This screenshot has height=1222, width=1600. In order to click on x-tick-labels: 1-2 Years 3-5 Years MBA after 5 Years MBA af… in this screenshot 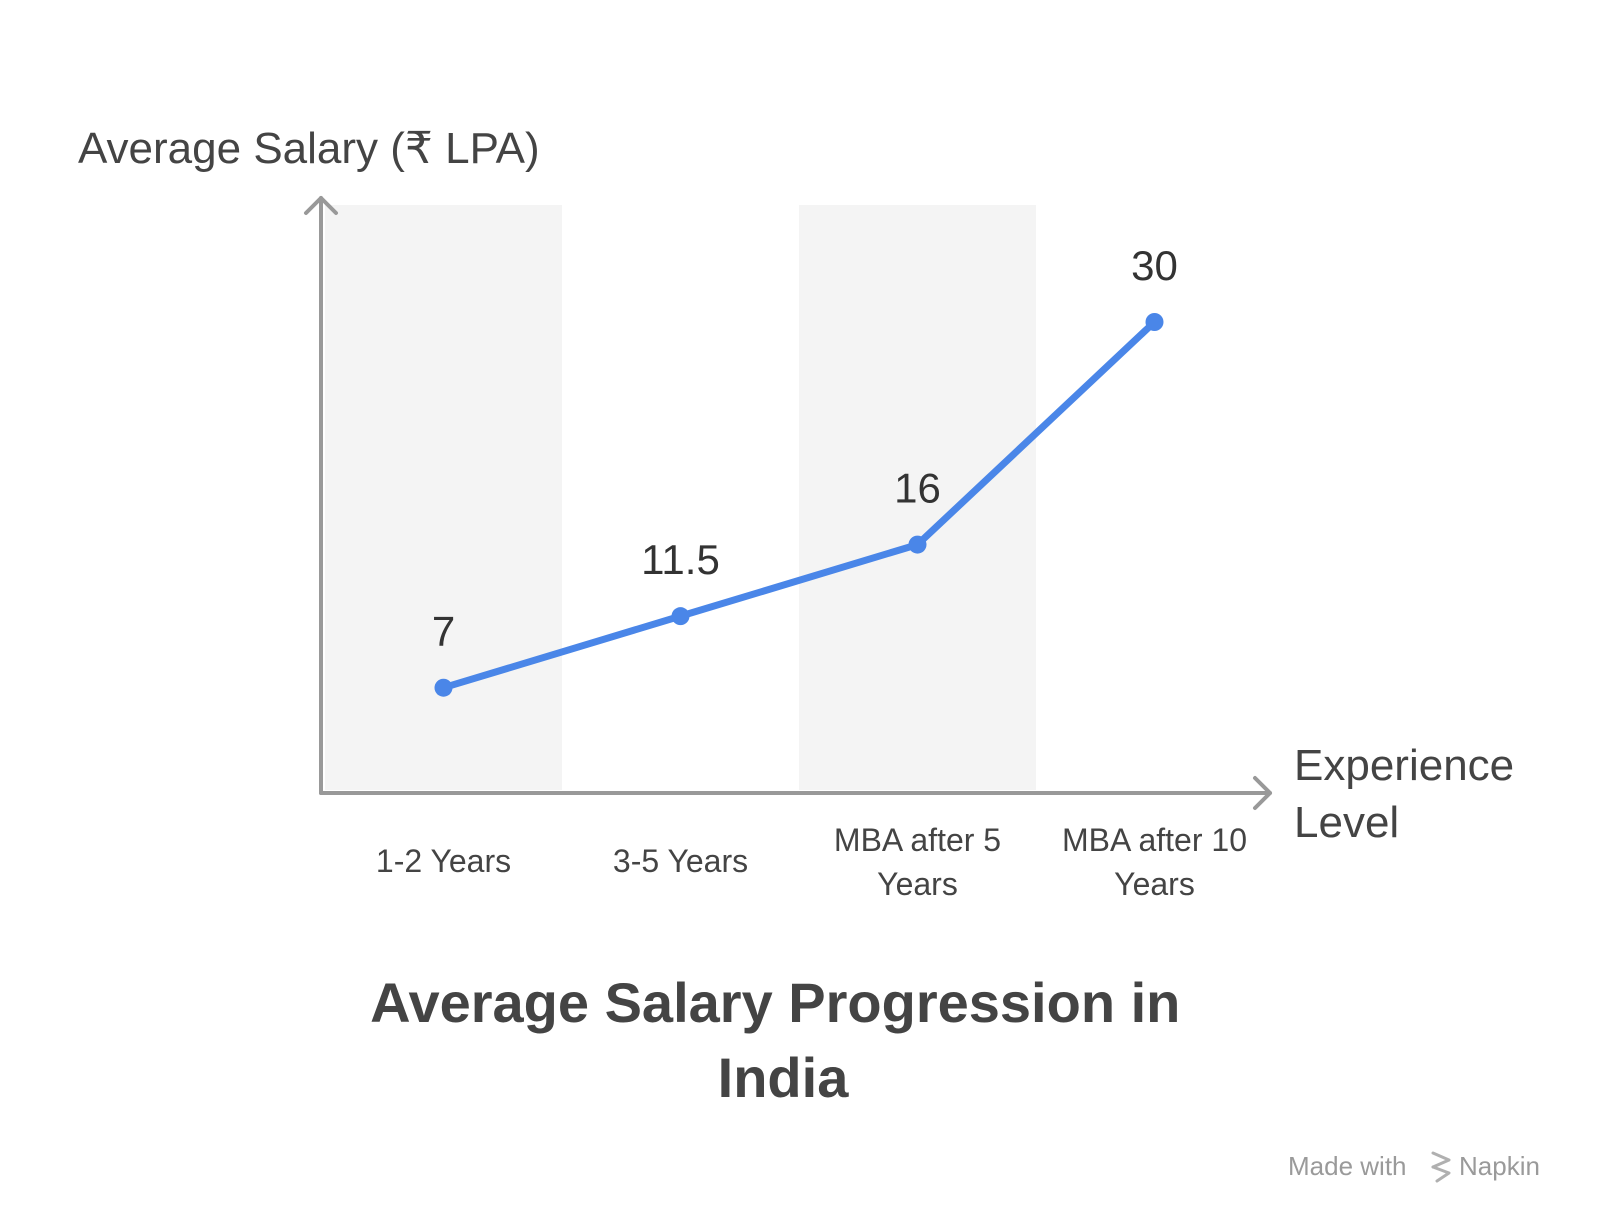, I will do `click(811, 862)`.